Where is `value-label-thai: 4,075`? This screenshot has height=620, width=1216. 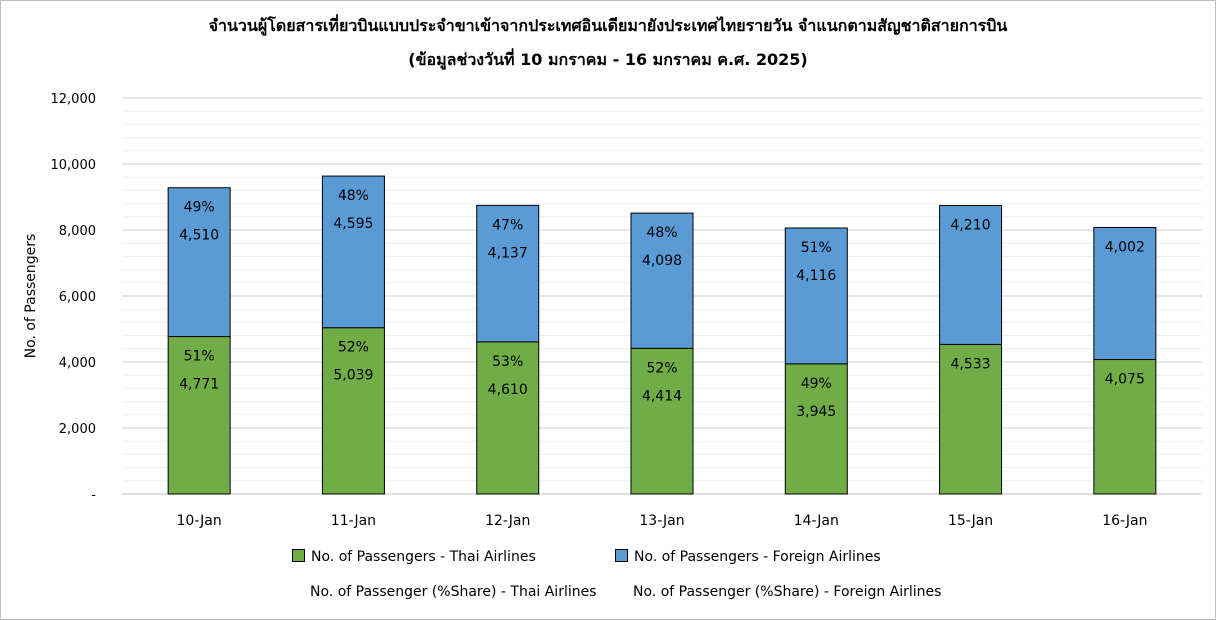 value-label-thai: 4,075 is located at coordinates (1125, 380).